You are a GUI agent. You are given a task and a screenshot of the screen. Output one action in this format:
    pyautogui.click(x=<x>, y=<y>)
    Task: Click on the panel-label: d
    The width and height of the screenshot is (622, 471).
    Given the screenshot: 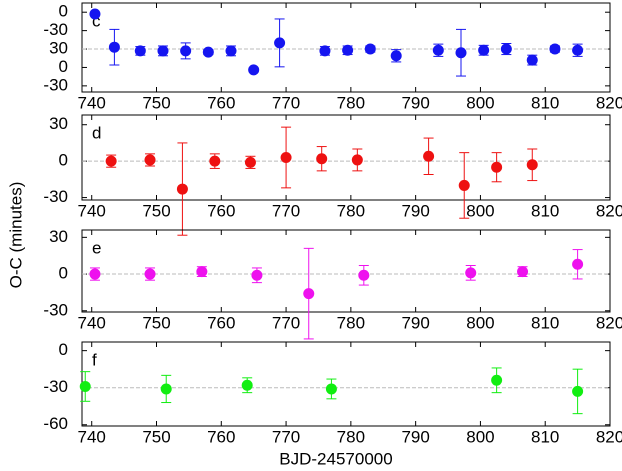 What is the action you would take?
    pyautogui.click(x=96, y=132)
    